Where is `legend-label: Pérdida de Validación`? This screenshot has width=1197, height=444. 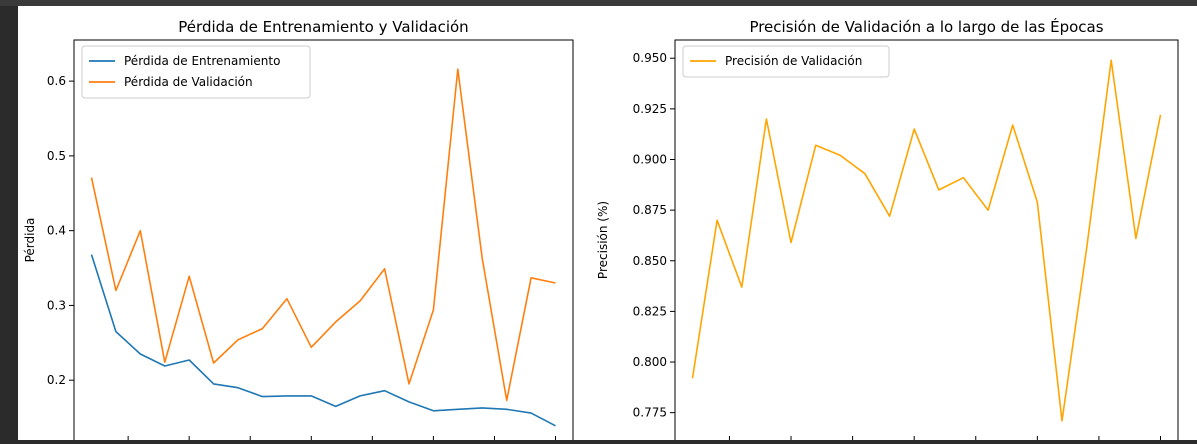 legend-label: Pérdida de Validación is located at coordinates (188, 82).